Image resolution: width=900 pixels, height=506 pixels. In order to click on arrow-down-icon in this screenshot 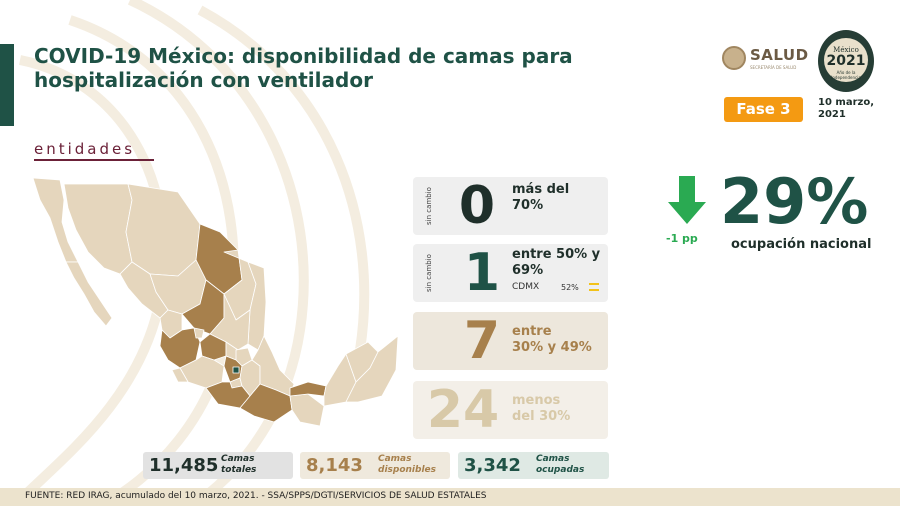, I will do `click(687, 200)`.